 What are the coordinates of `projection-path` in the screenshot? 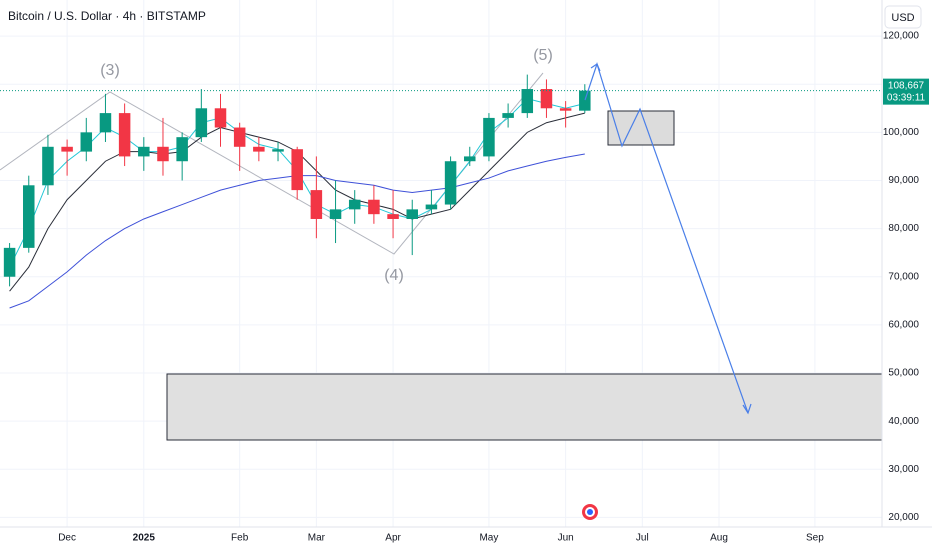 It's located at (666, 238).